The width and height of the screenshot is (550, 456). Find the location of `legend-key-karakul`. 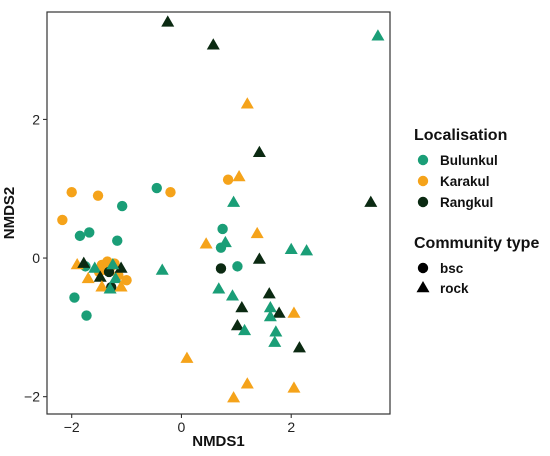

legend-key-karakul is located at coordinates (423, 181).